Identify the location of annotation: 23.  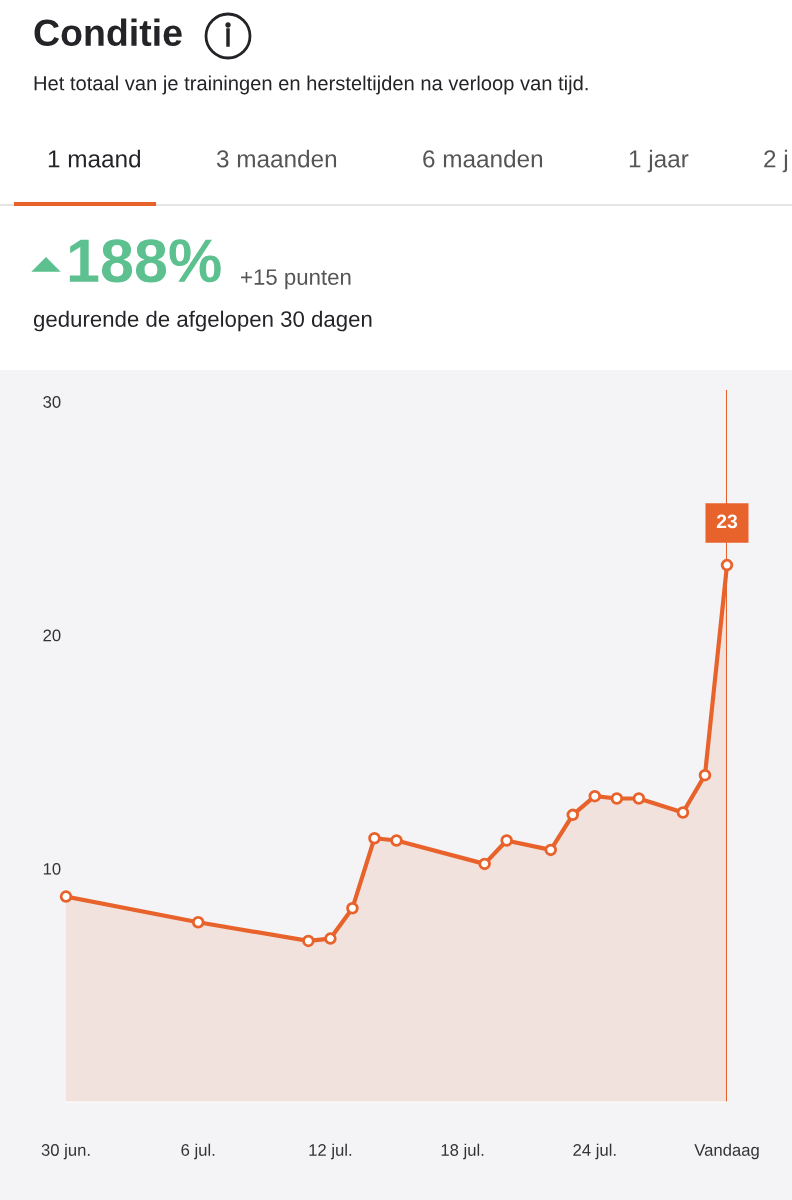
(727, 521).